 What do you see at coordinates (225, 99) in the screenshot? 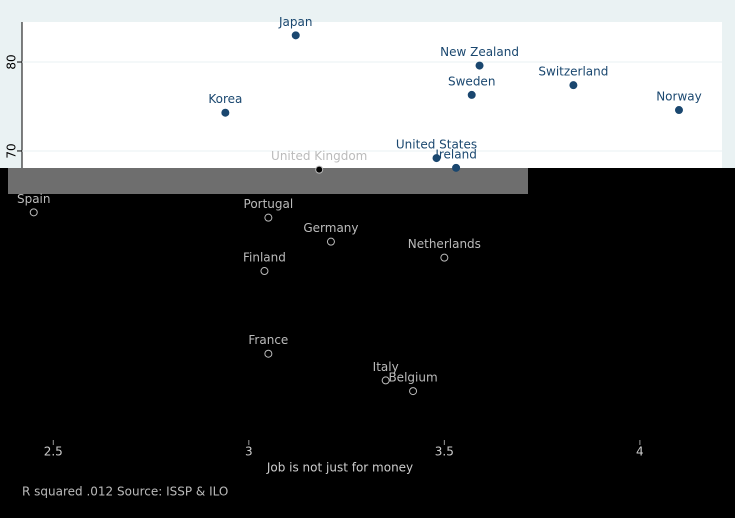
I see `point-label: Korea` at bounding box center [225, 99].